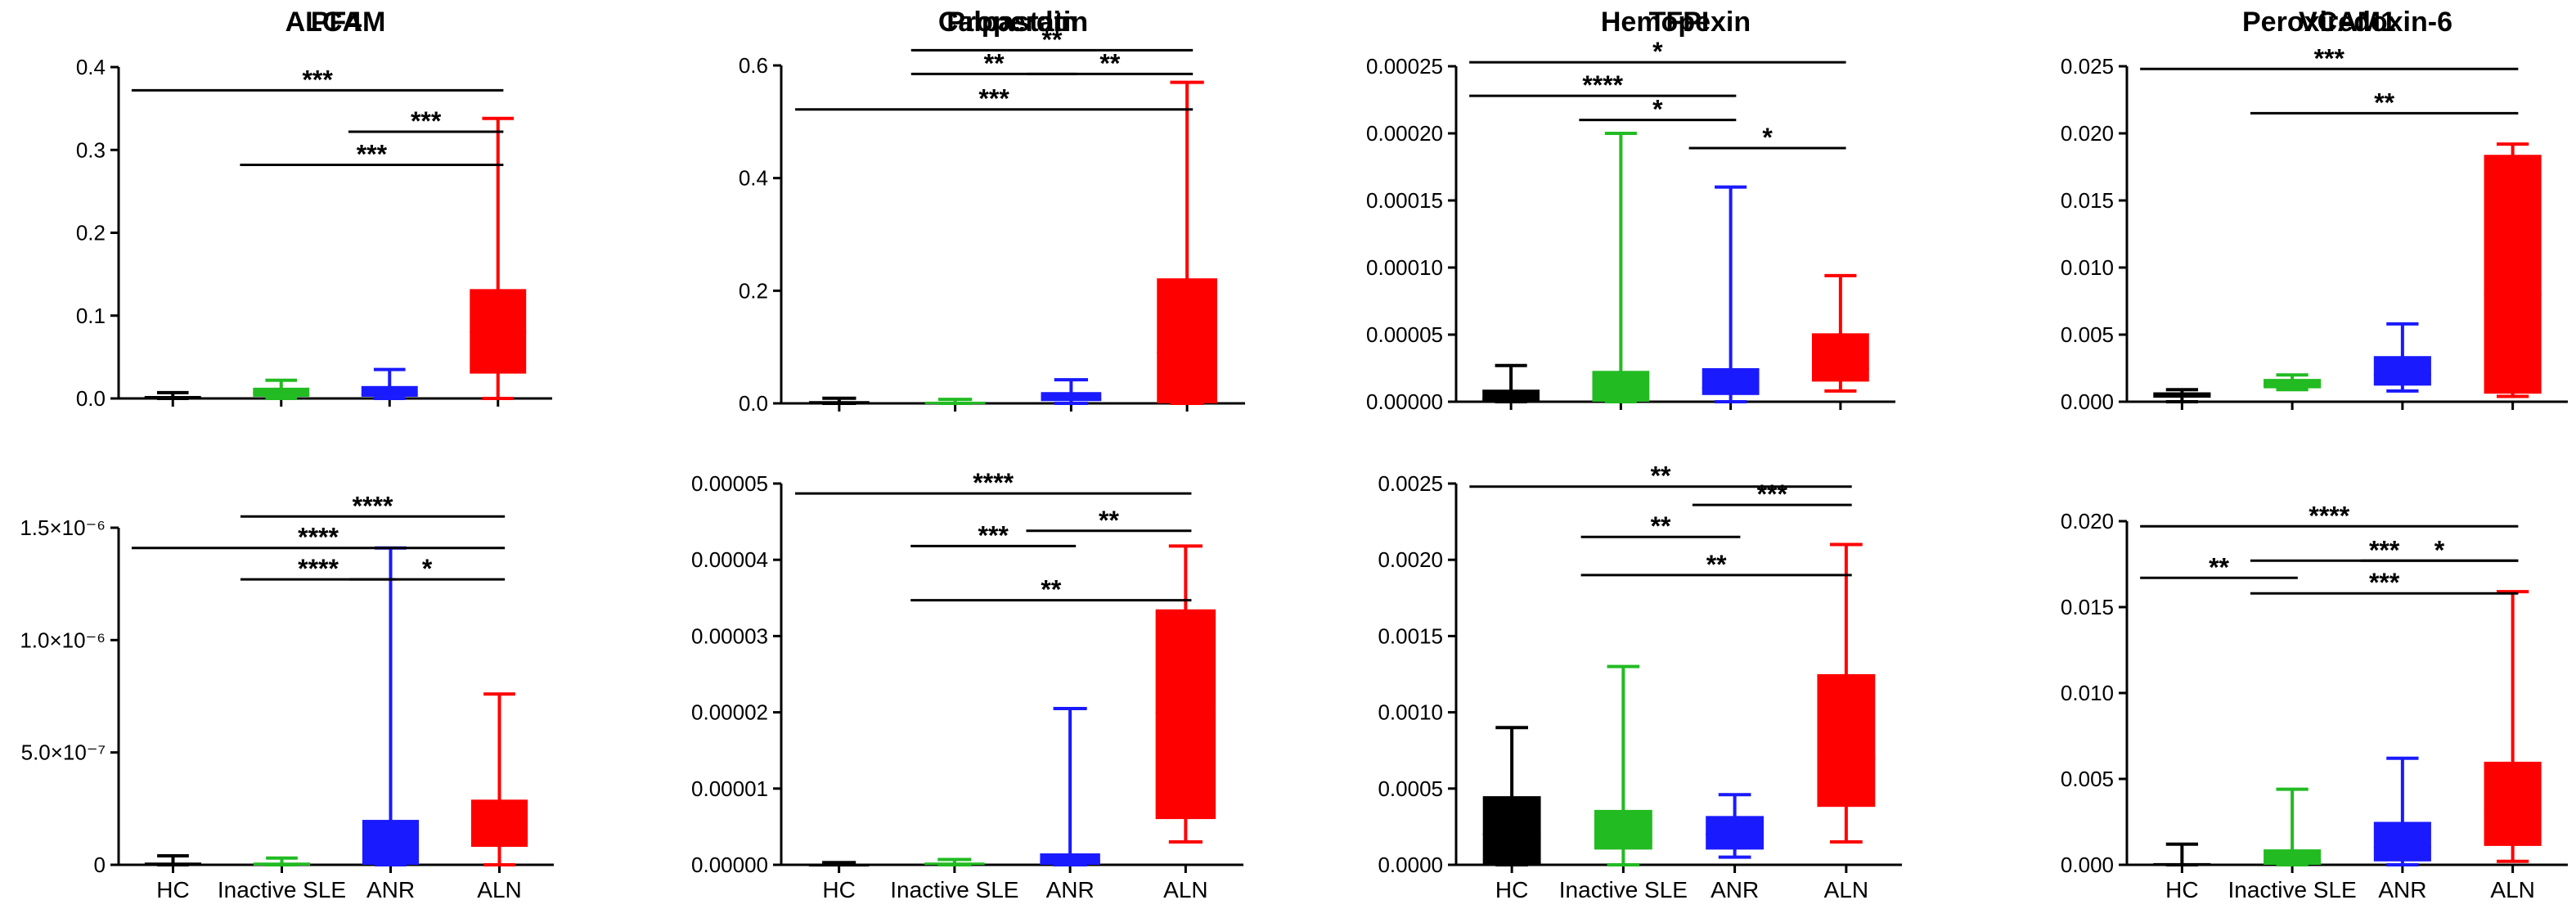 The image size is (2576, 909). I want to click on panel-title: PF4, so click(336, 23).